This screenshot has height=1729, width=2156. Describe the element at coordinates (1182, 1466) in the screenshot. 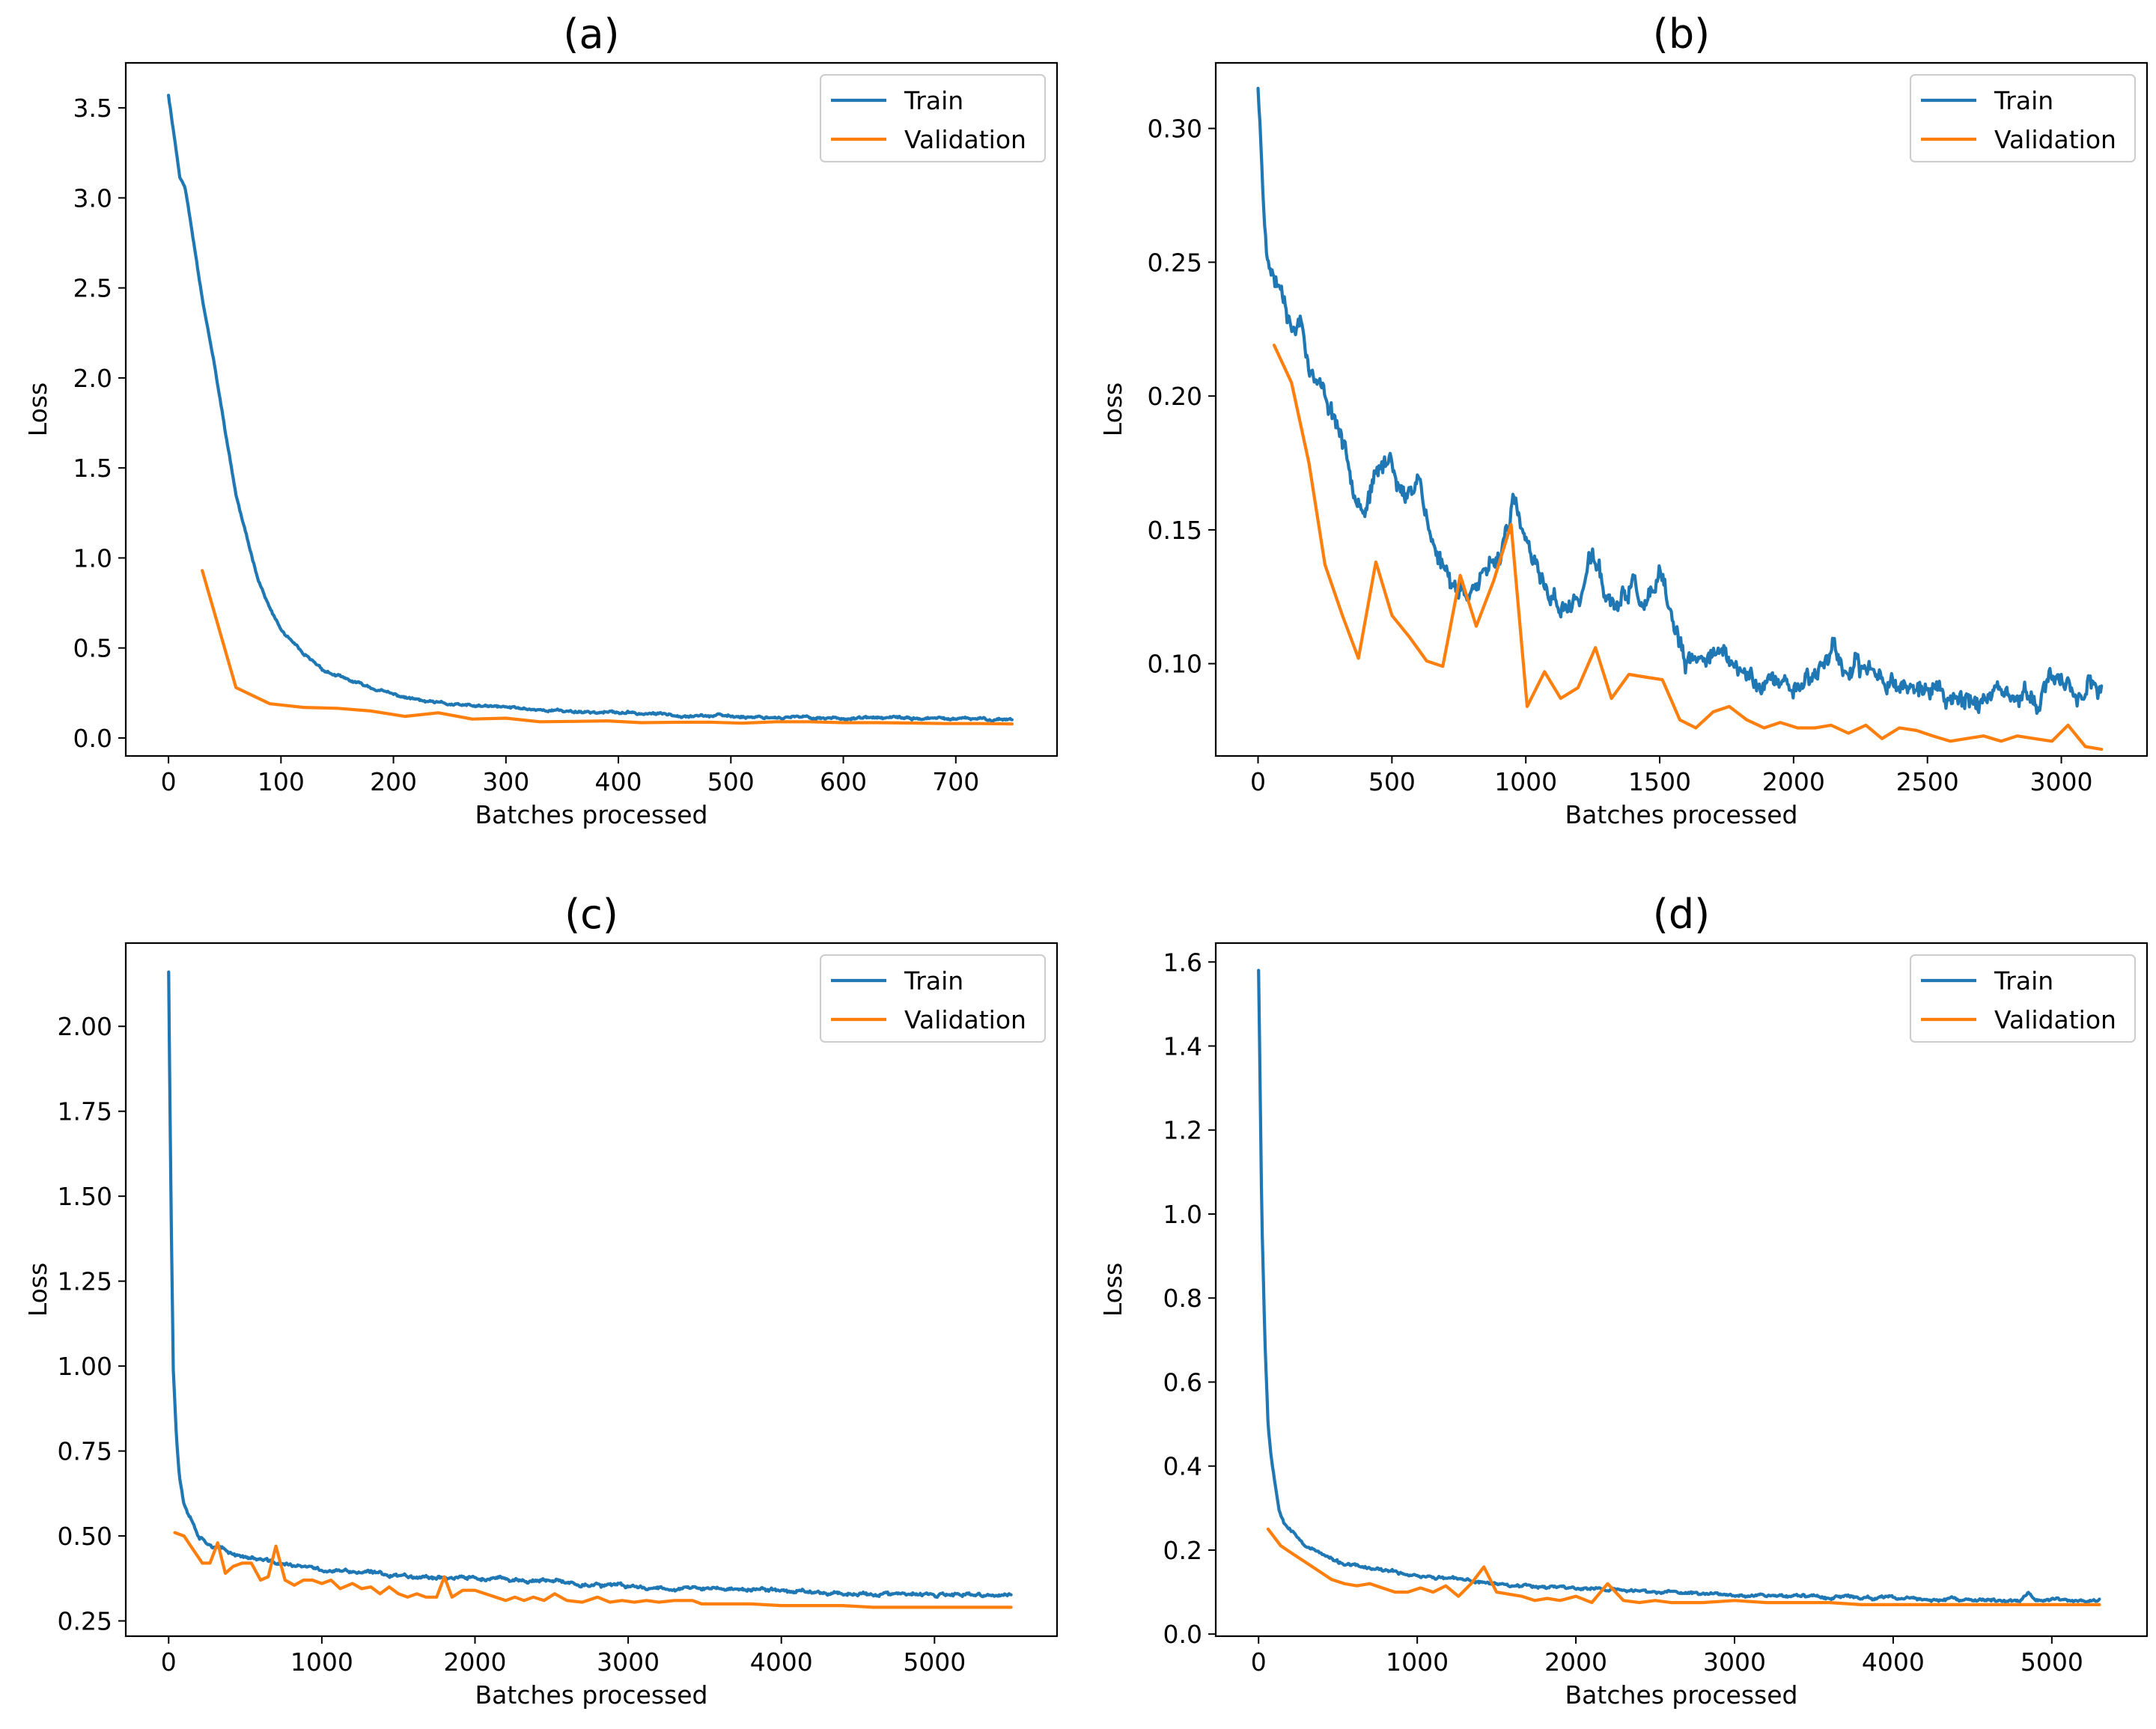

I see `y-tick-label: 0.4` at that location.